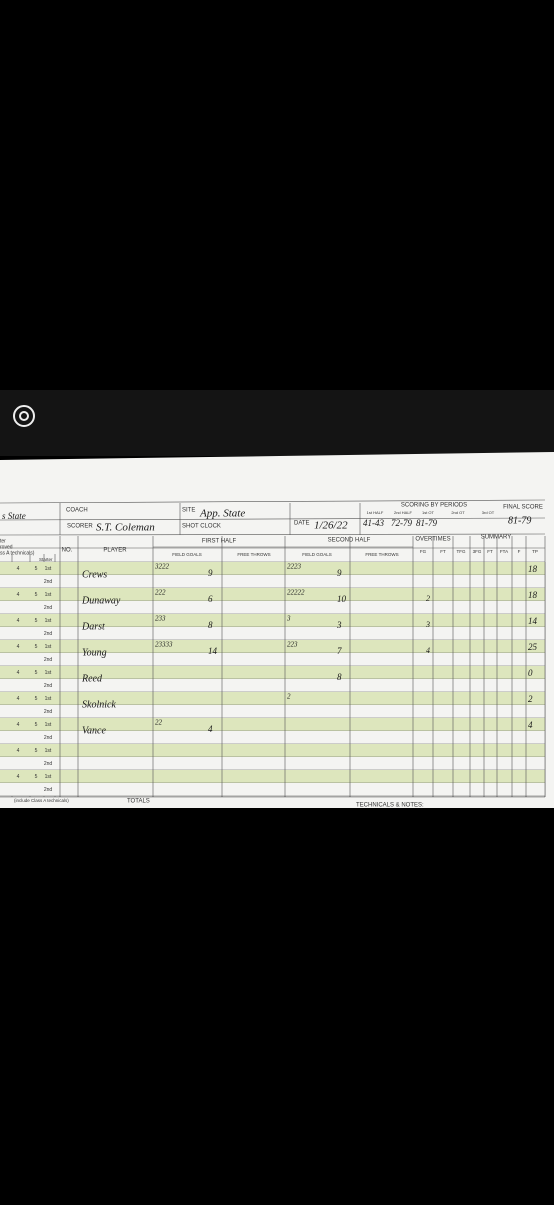 The width and height of the screenshot is (554, 1205). I want to click on handwriting: Young, so click(94, 652).